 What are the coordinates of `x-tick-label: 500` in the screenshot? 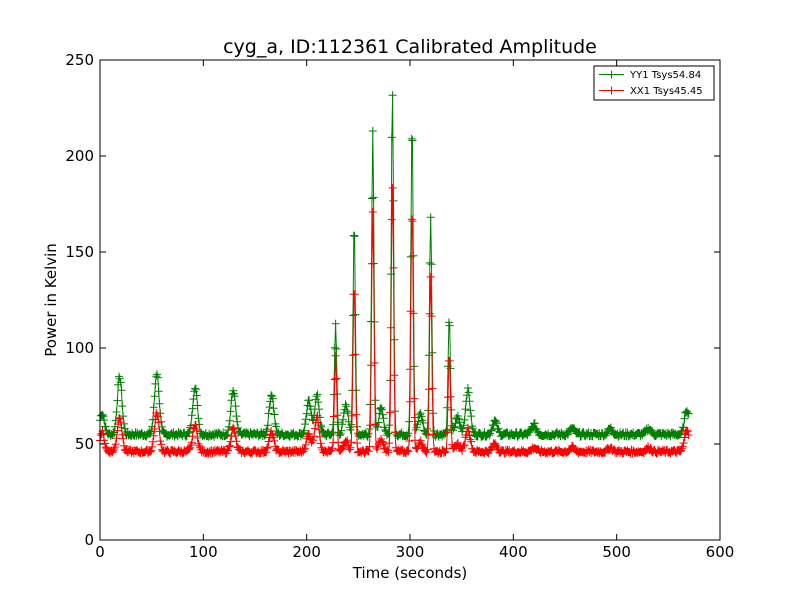 It's located at (616, 552).